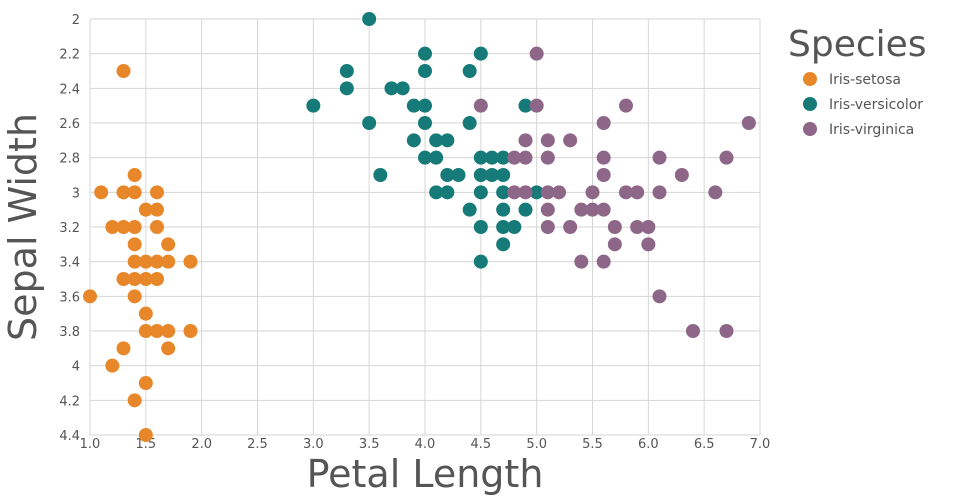  I want to click on x-axis-ticks: 1.0 1.5 2.0 2.5 3.0 3.5 4.0 4.5 5.0 5.5 6.0 6.5 7.0, so click(425, 444).